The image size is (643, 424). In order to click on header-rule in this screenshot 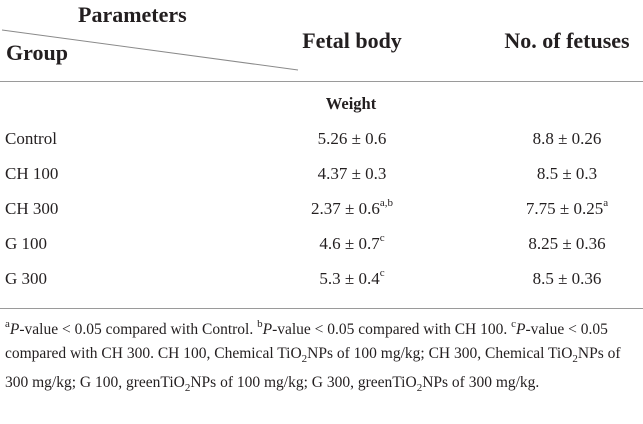, I will do `click(321, 81)`.